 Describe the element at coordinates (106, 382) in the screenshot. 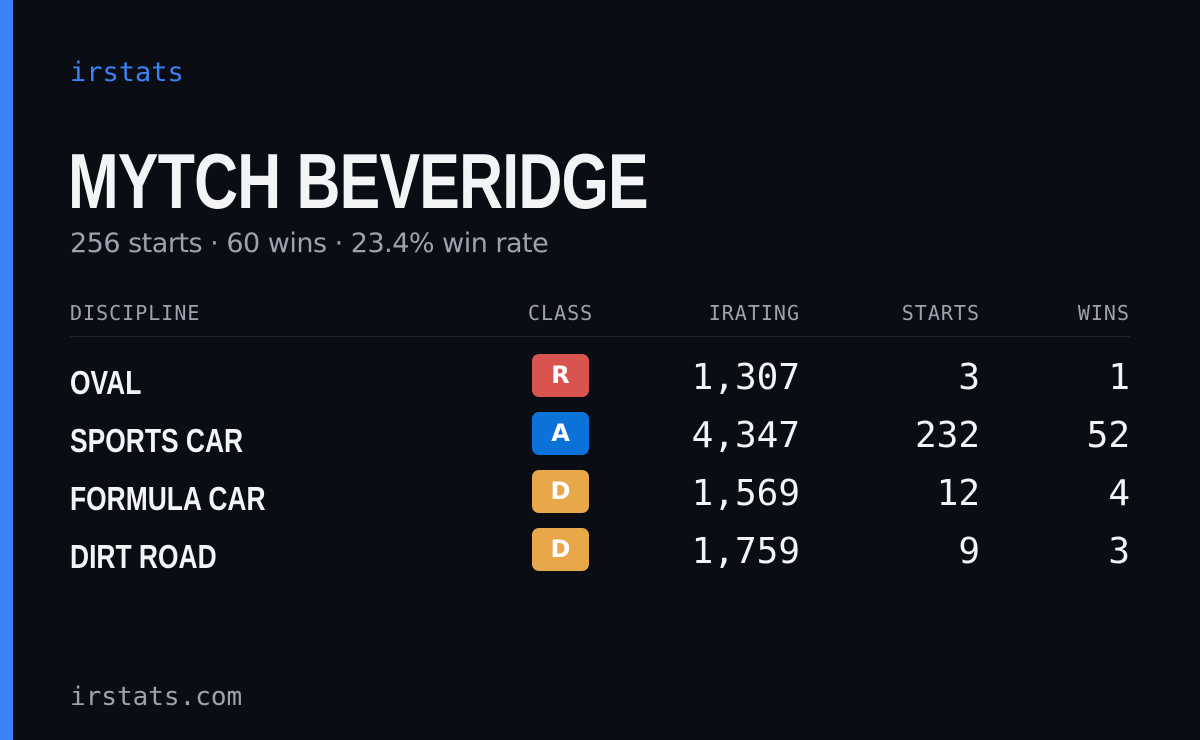

I see `discipline-name: OVAL` at that location.